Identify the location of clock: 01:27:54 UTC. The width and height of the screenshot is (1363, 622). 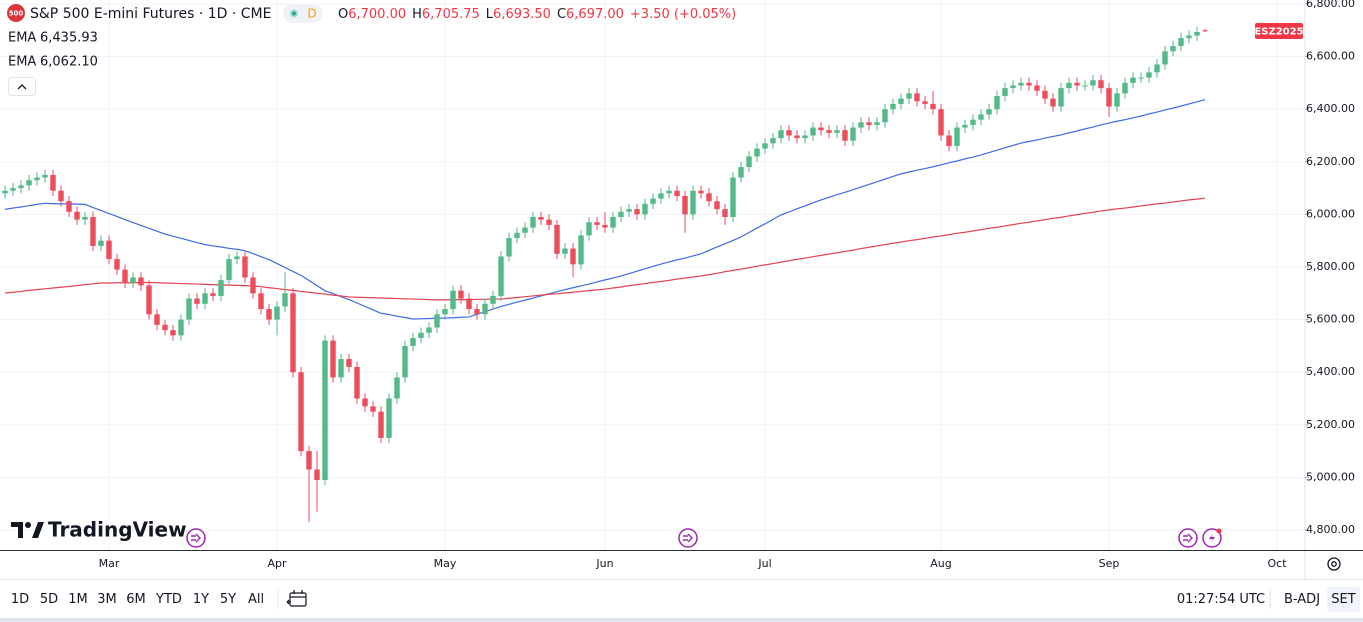
(1221, 599).